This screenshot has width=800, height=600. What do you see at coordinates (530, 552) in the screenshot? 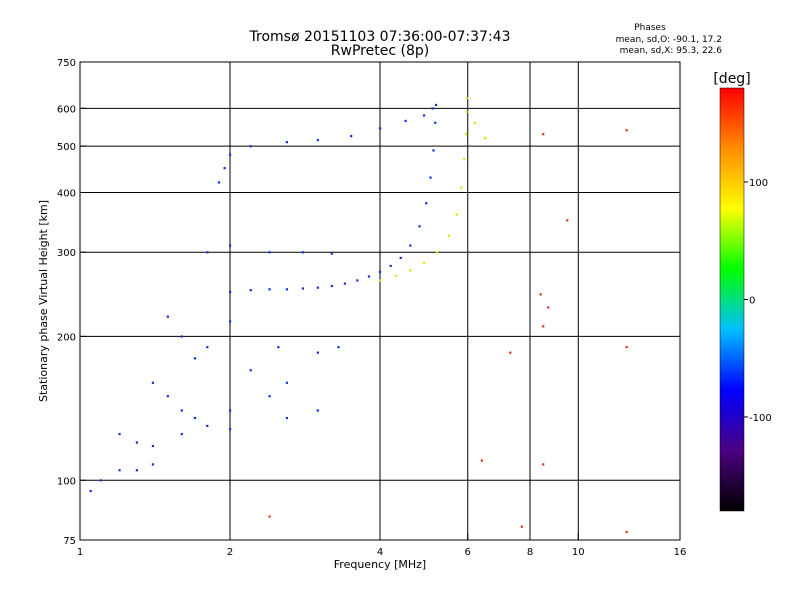
I see `x-tick-label: 8` at bounding box center [530, 552].